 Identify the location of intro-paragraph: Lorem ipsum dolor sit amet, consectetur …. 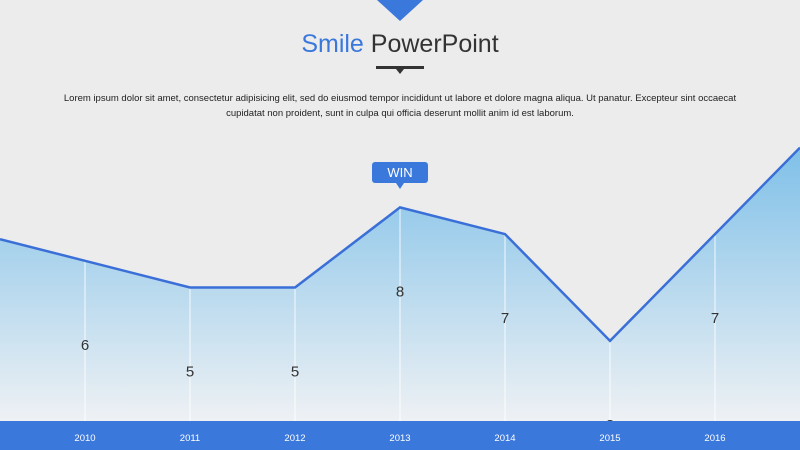
(400, 106).